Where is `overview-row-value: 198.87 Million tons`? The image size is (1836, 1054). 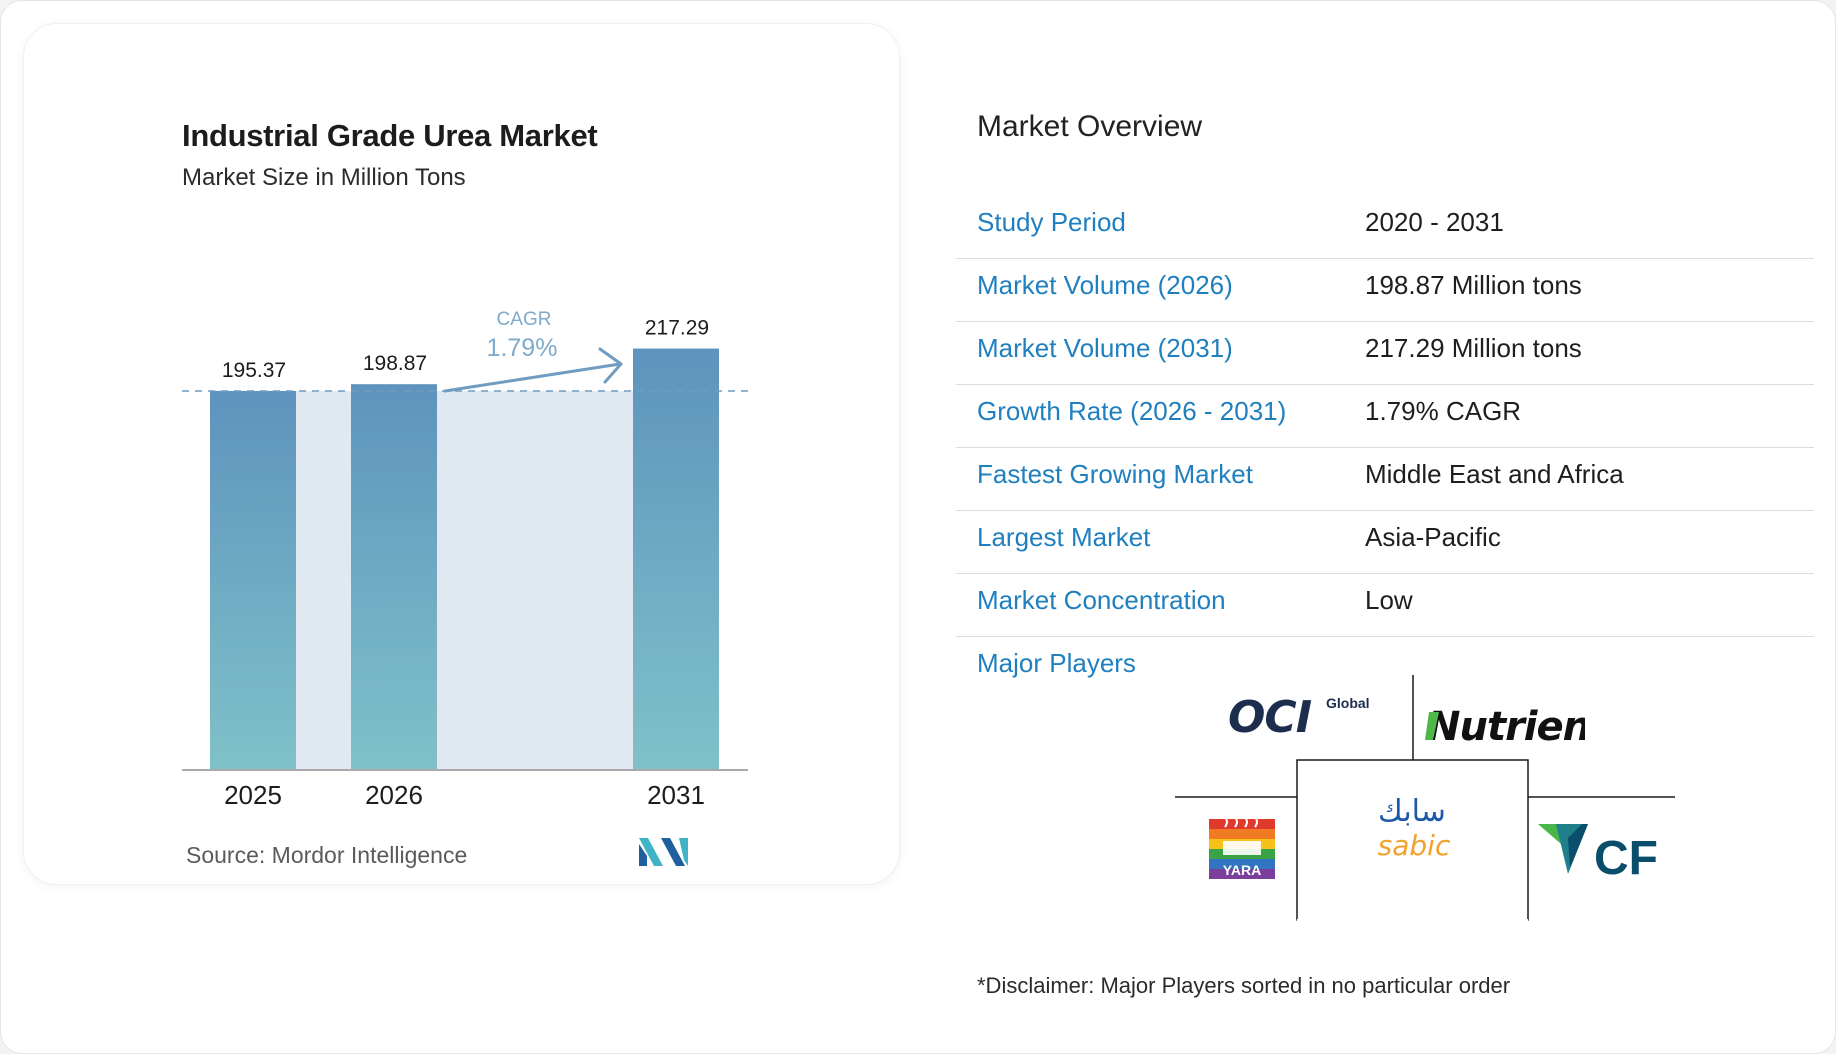 overview-row-value: 198.87 Million tons is located at coordinates (1473, 285).